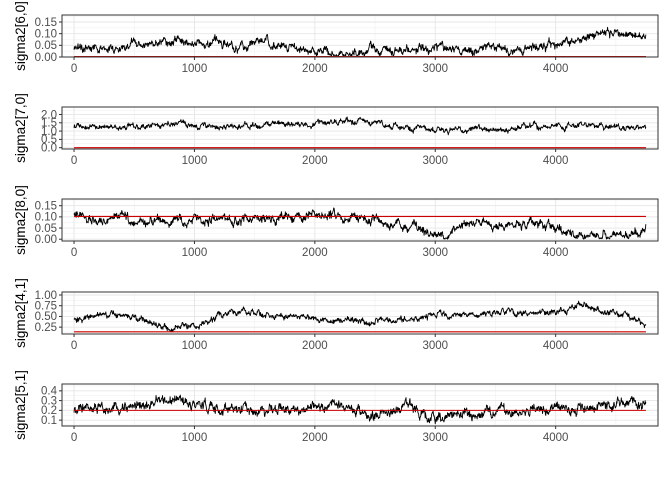  What do you see at coordinates (49, 411) in the screenshot?
I see `y-tick-label: 0.2` at bounding box center [49, 411].